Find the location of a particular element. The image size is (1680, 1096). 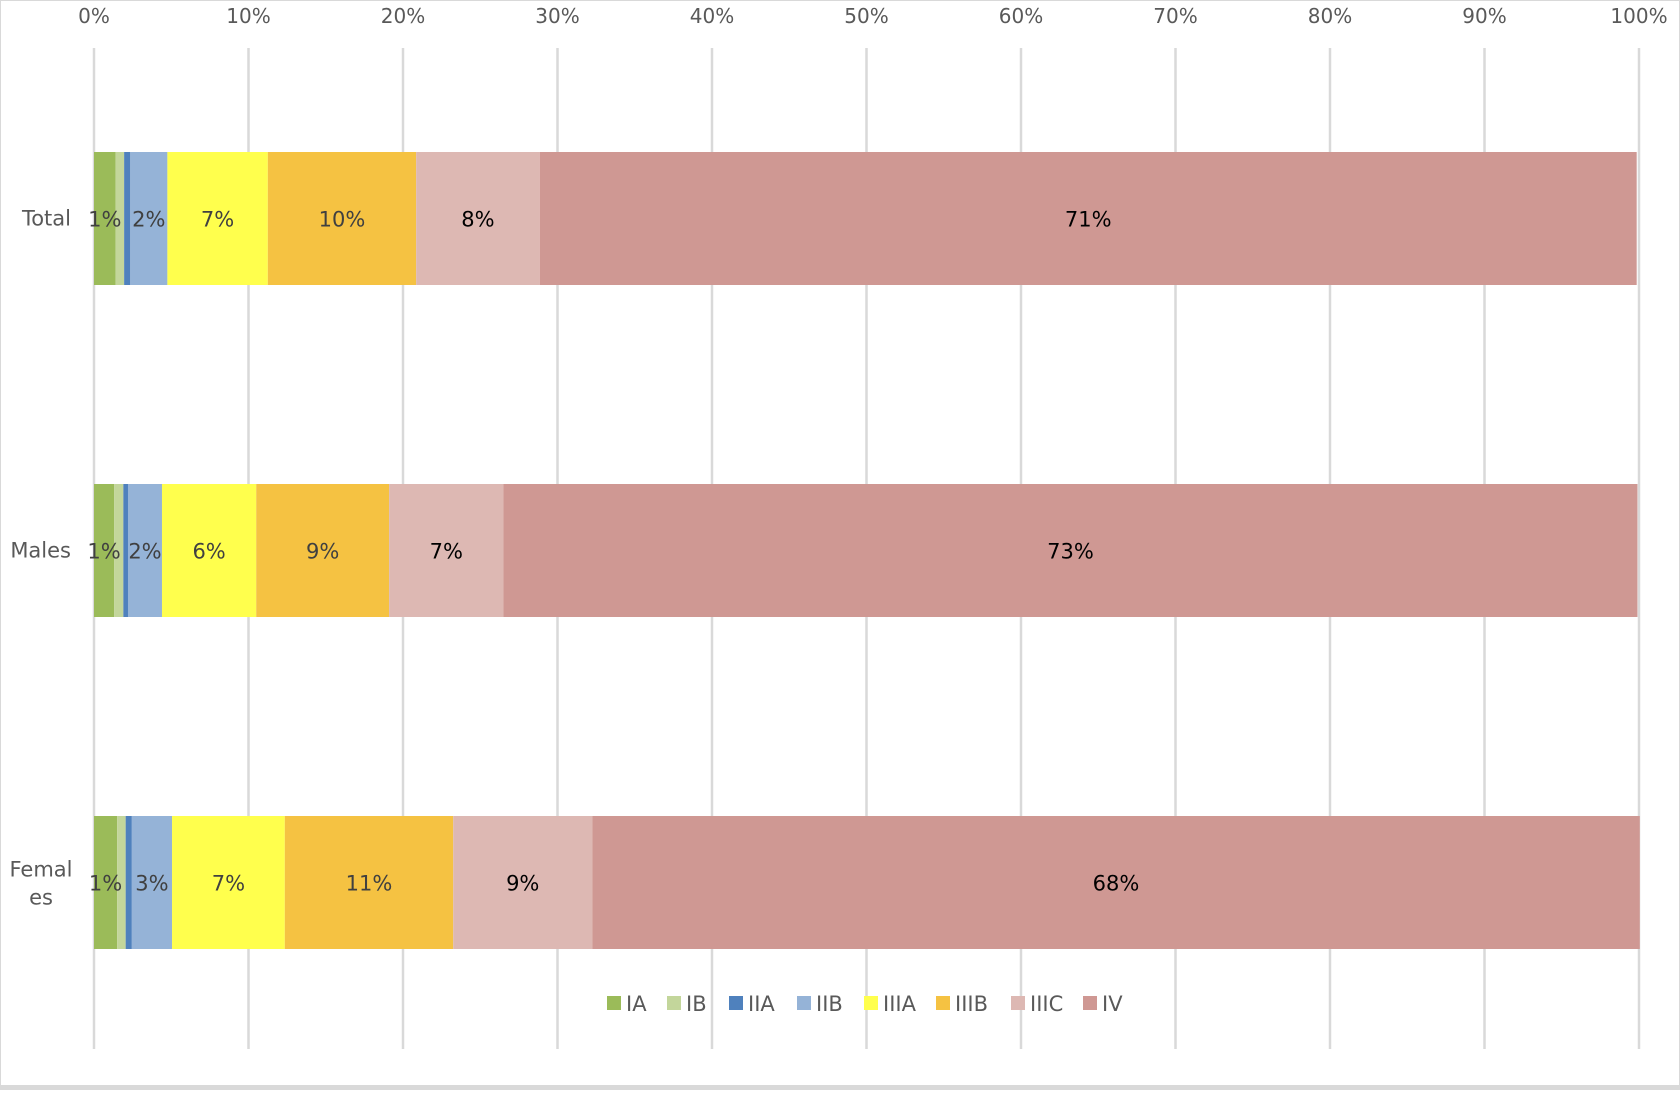

bar-segment-ib-males is located at coordinates (119, 550).